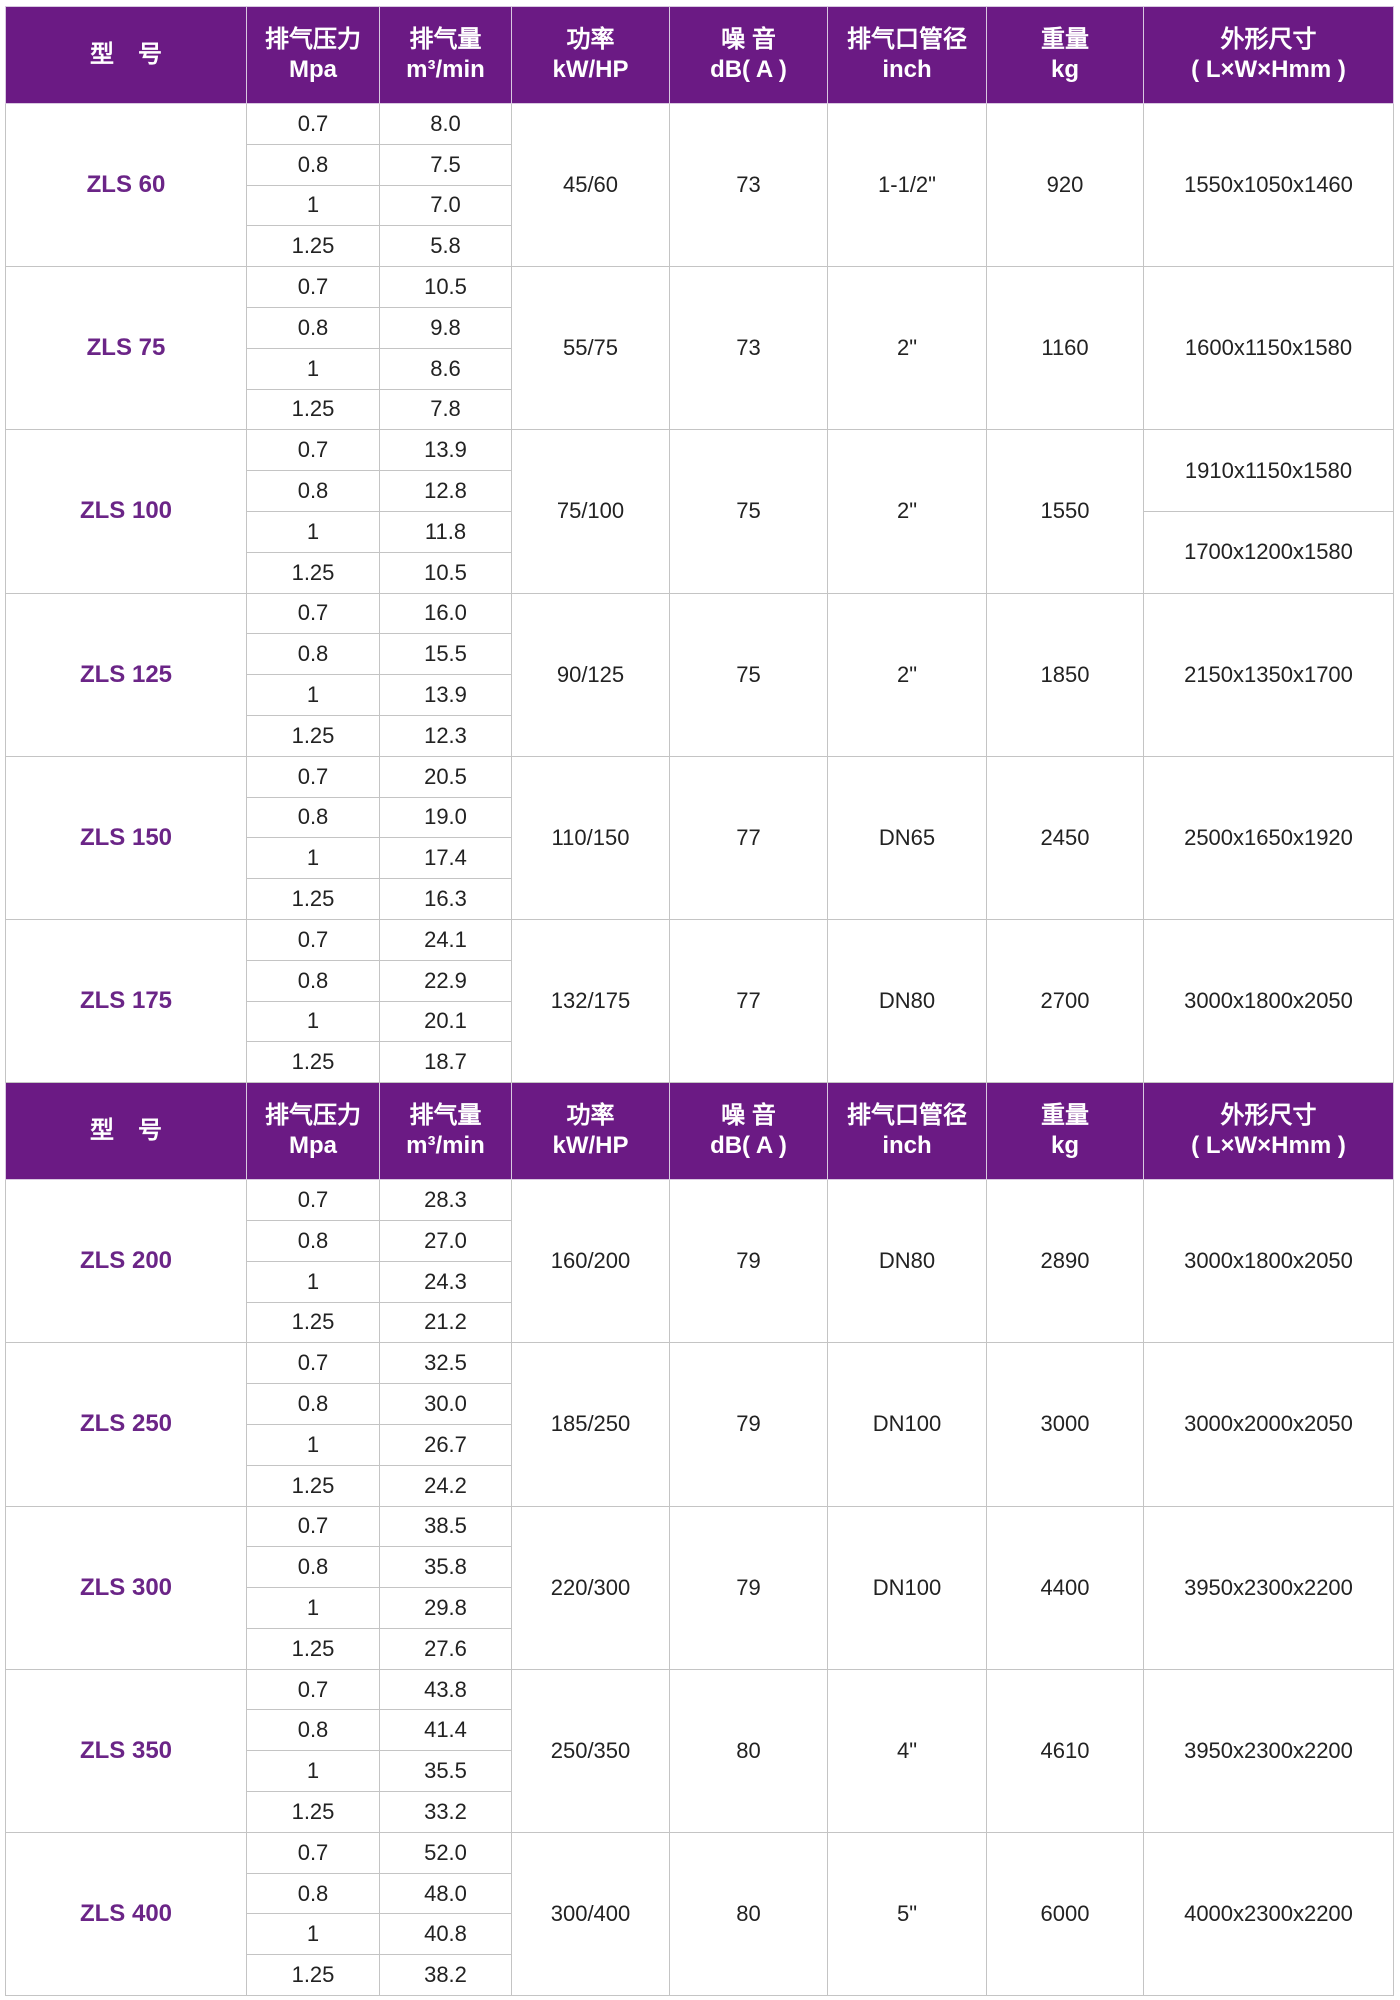 Image resolution: width=1400 pixels, height=2000 pixels. Describe the element at coordinates (700, 1608) in the screenshot. I see `table-row: 1 29.8` at that location.